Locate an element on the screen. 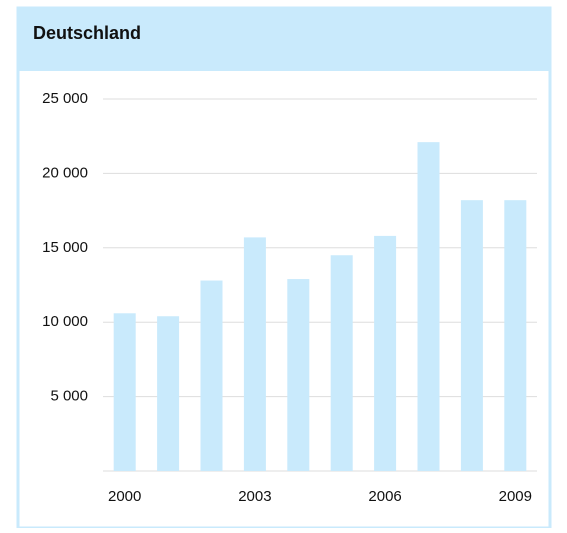 This screenshot has width=567, height=533. x-tick-label: 2003 is located at coordinates (254, 496).